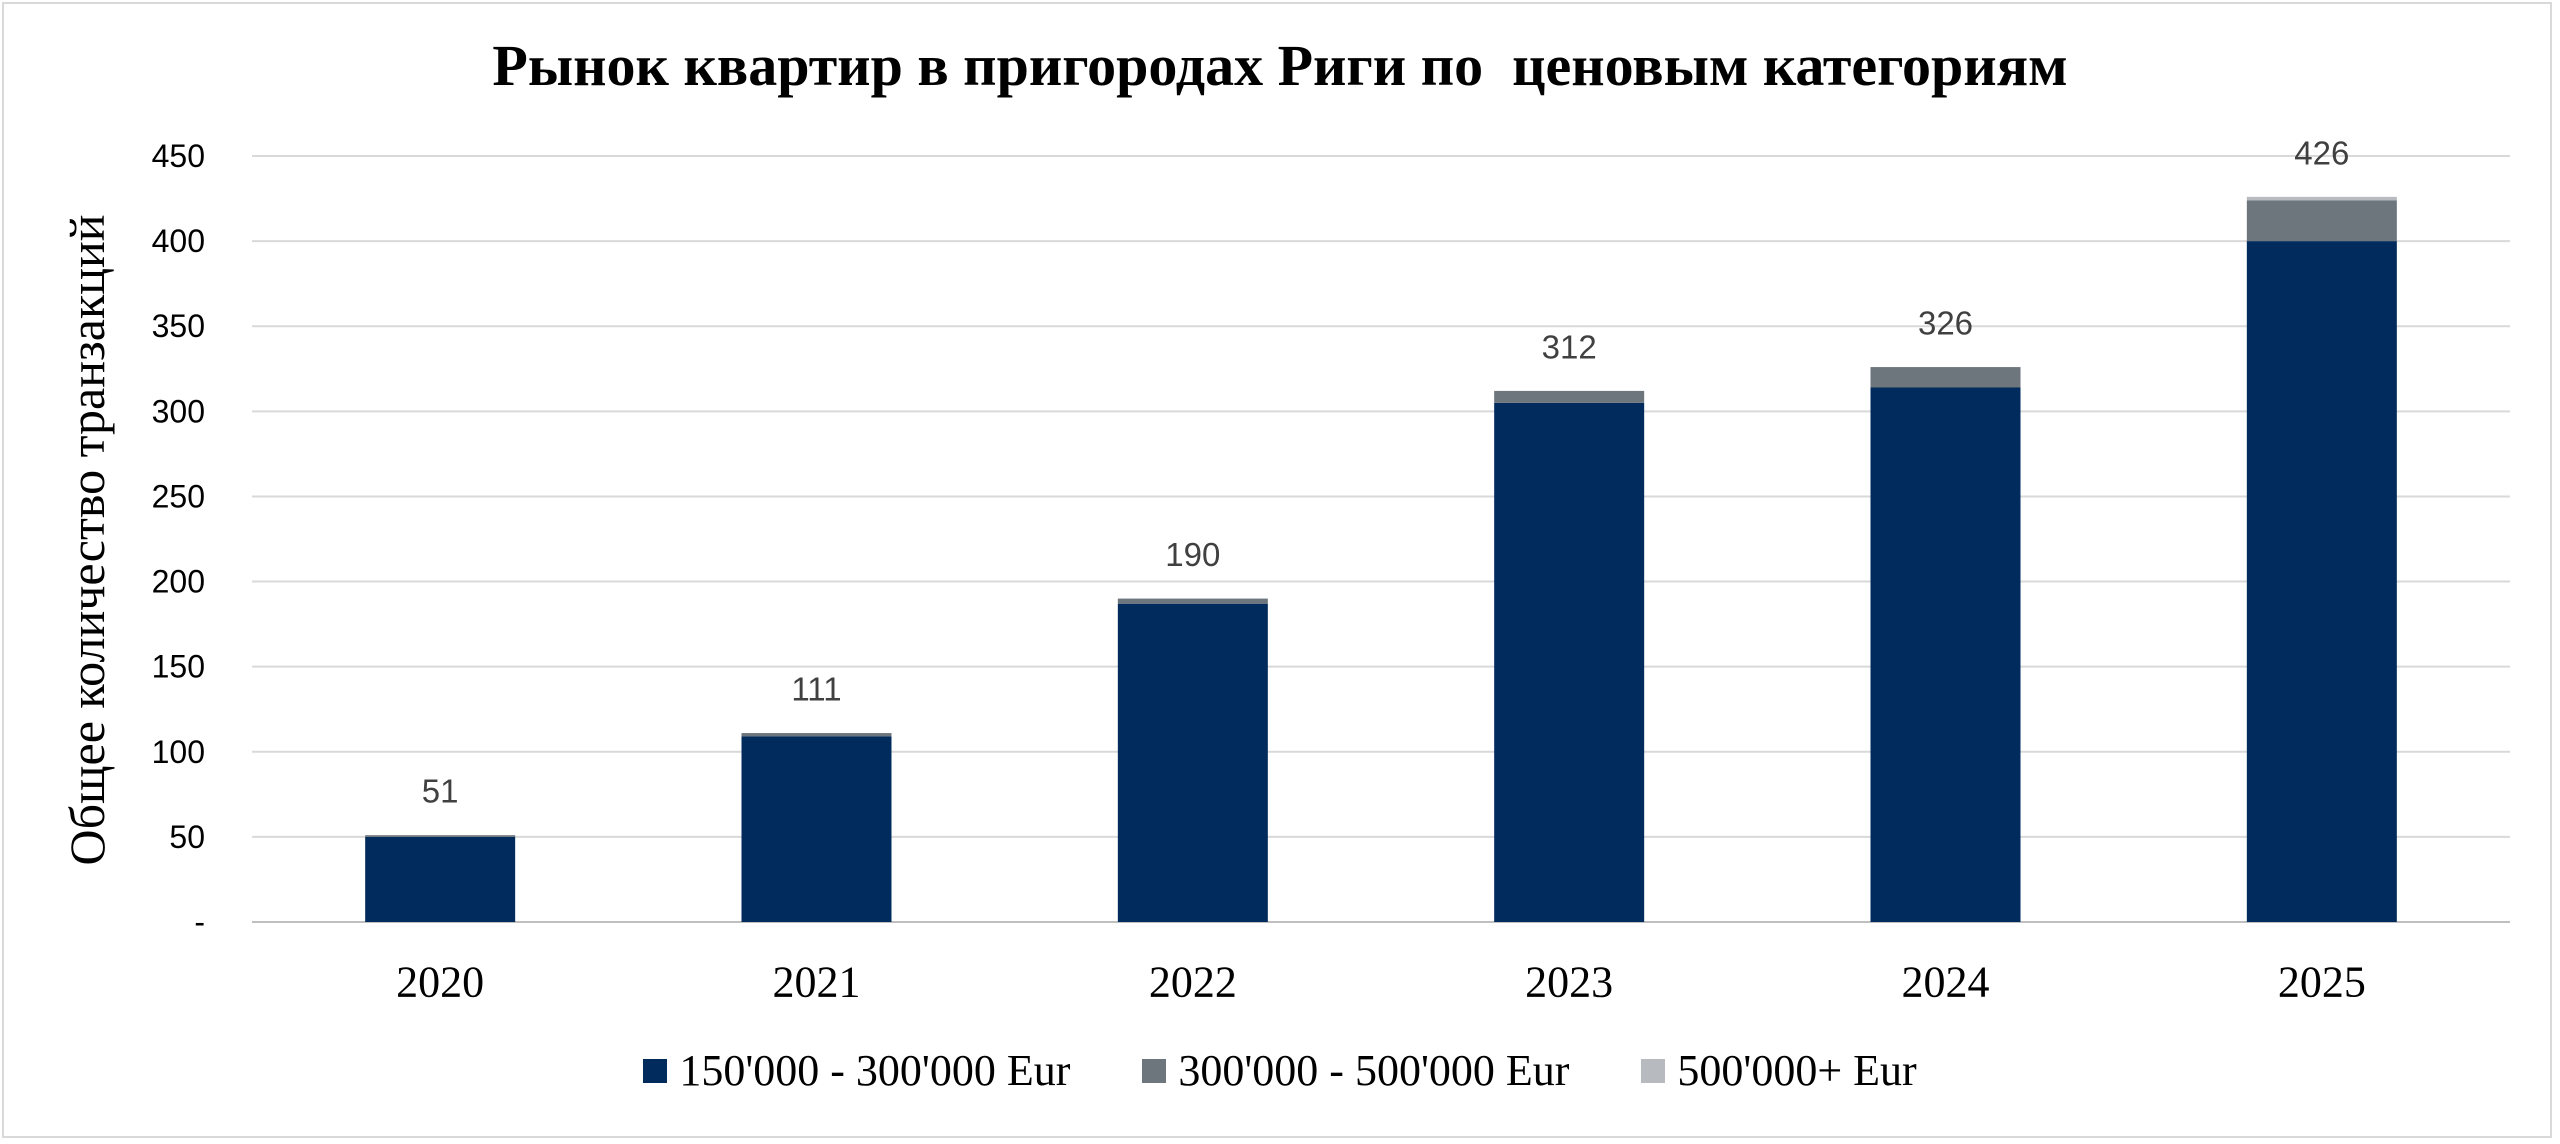 The height and width of the screenshot is (1144, 2560). I want to click on total-label: 111, so click(816, 689).